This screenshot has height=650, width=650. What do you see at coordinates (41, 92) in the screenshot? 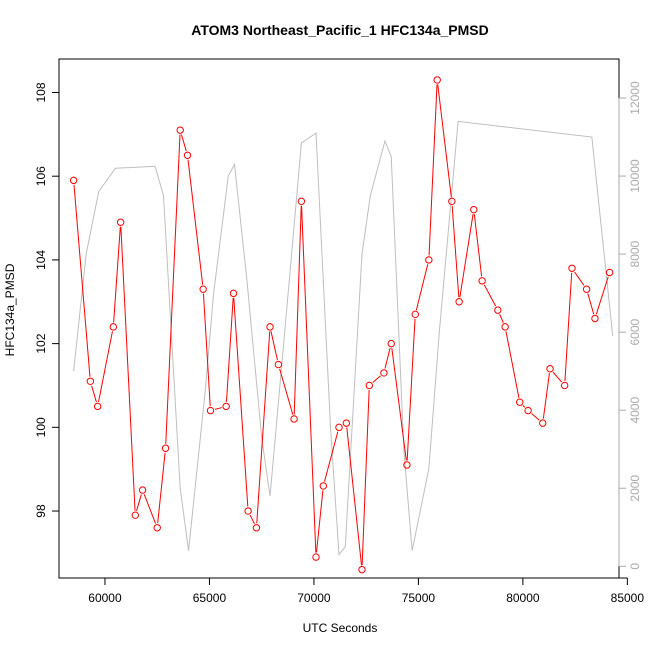
I see `y-tick-label: 108` at bounding box center [41, 92].